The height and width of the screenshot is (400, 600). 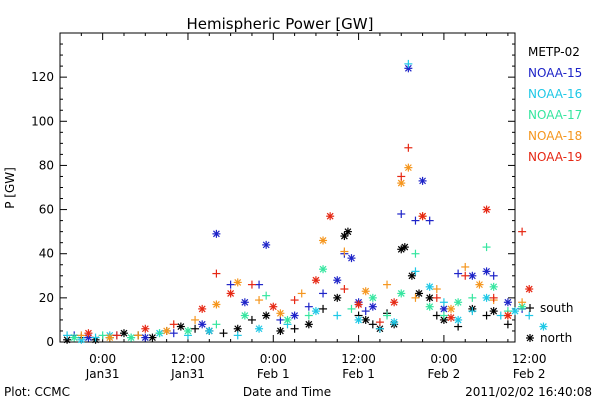 What do you see at coordinates (46, 298) in the screenshot?
I see `y-tick-label: 20` at bounding box center [46, 298].